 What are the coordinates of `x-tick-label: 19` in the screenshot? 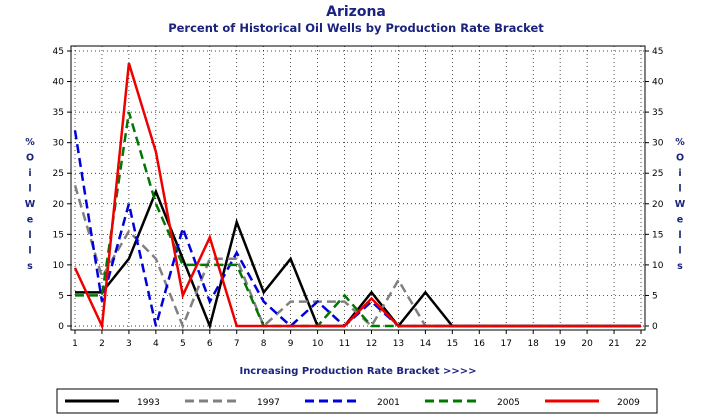 It's located at (560, 344).